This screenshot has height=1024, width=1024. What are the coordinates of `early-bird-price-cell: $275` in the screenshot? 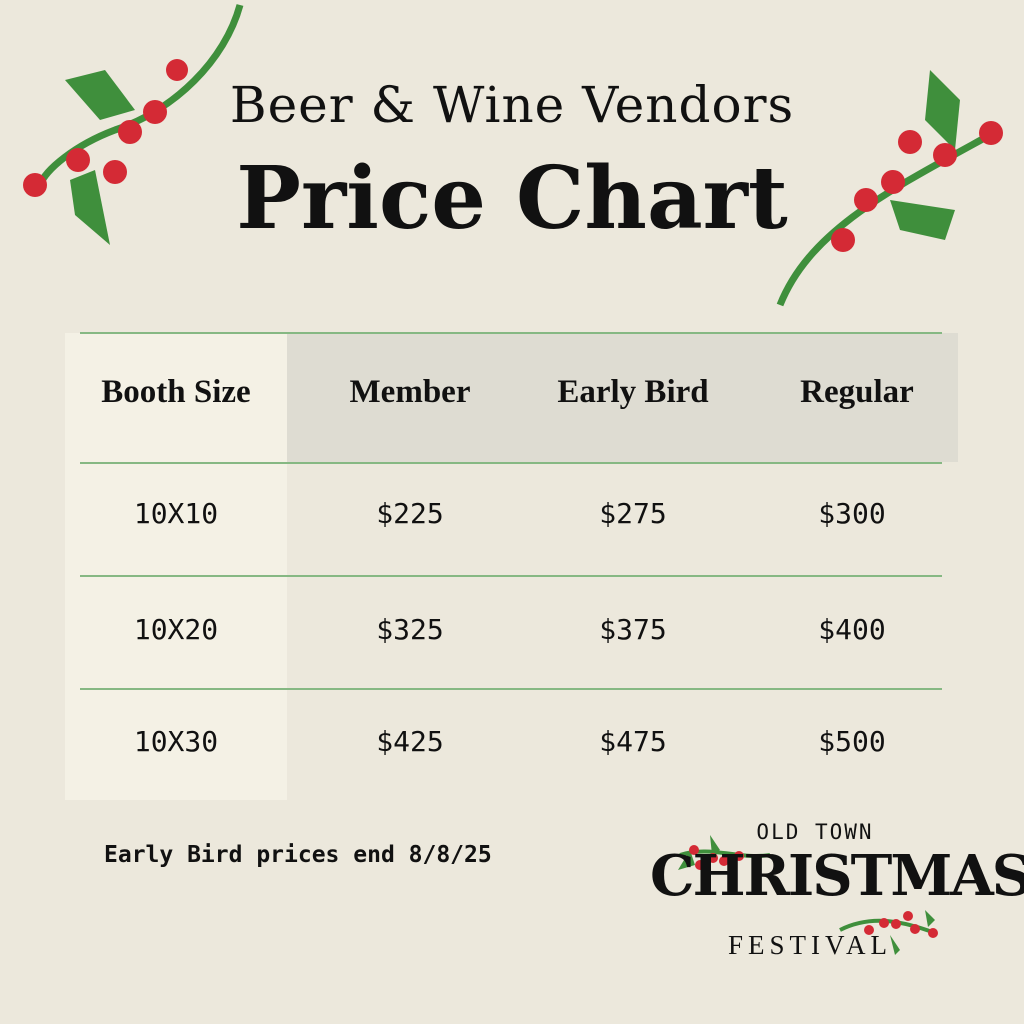 It's located at (633, 513).